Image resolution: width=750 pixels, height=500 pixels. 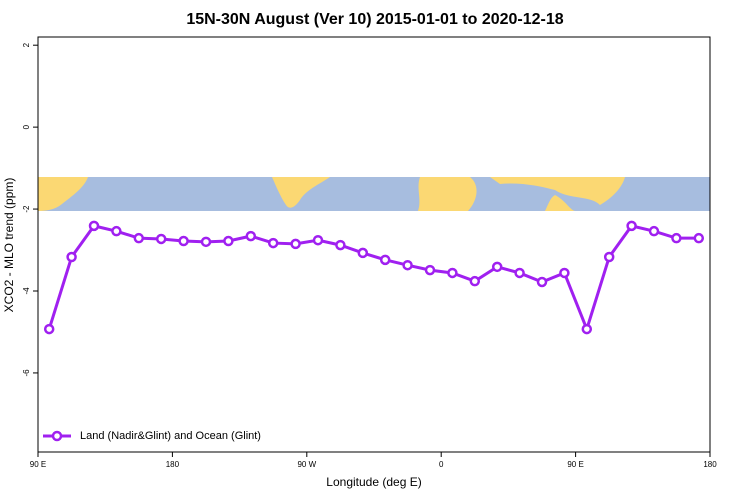 I want to click on y-tick-label: -4, so click(x=26, y=291).